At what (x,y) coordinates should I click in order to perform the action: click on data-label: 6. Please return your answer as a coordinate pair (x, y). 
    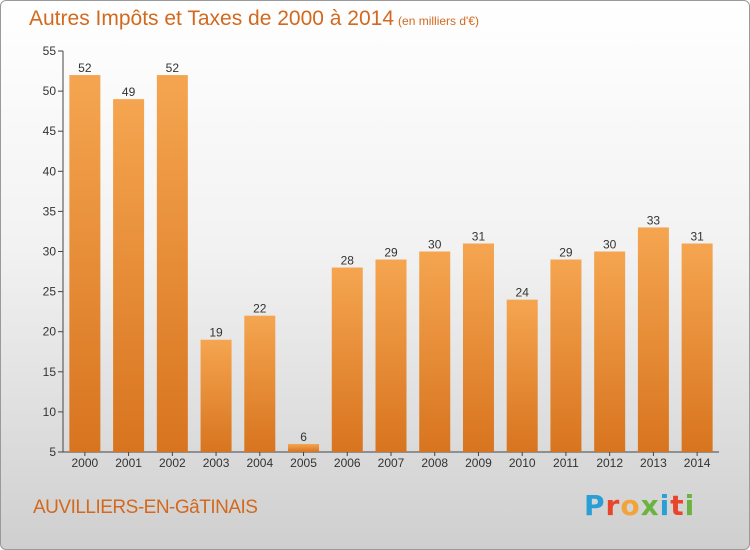
    Looking at the image, I should click on (303, 437).